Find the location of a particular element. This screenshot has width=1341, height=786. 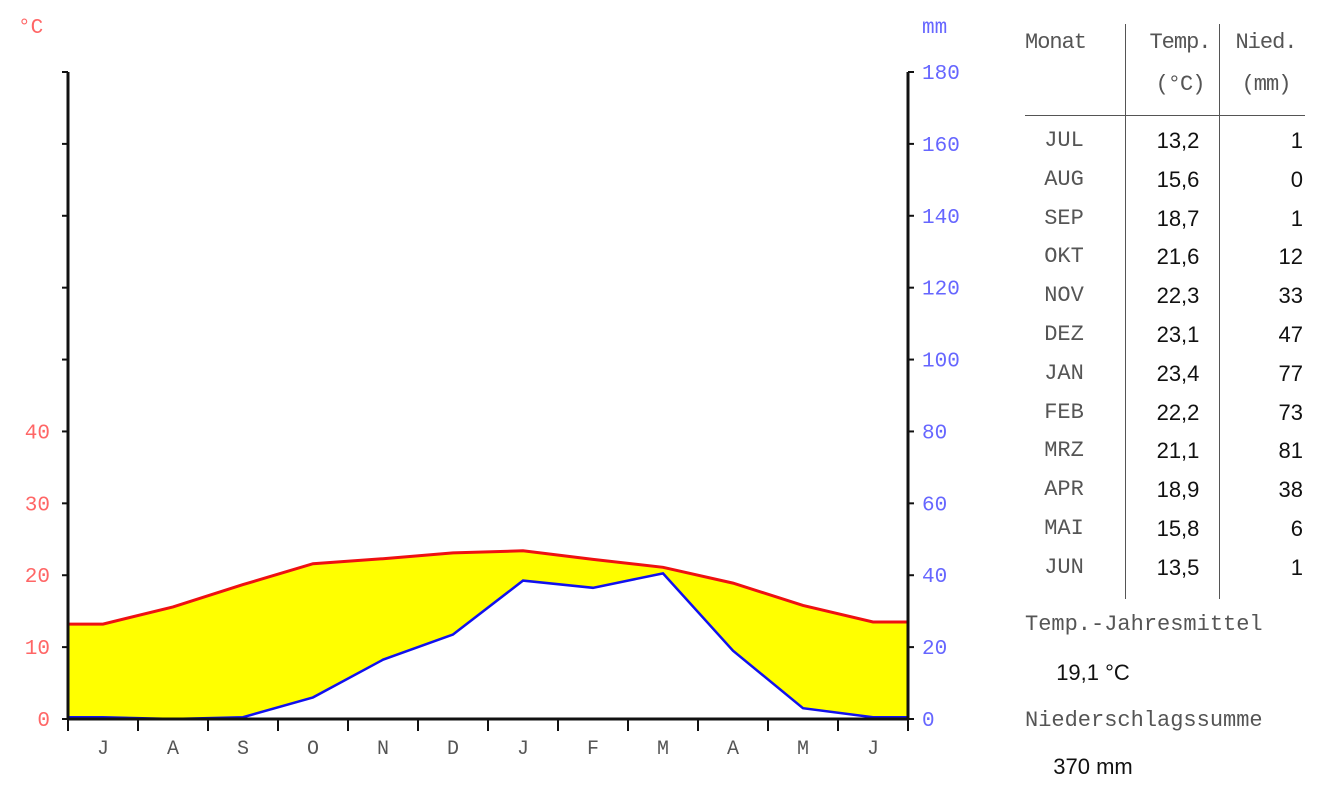

table-prec-8: 81 is located at coordinates (1290, 451).